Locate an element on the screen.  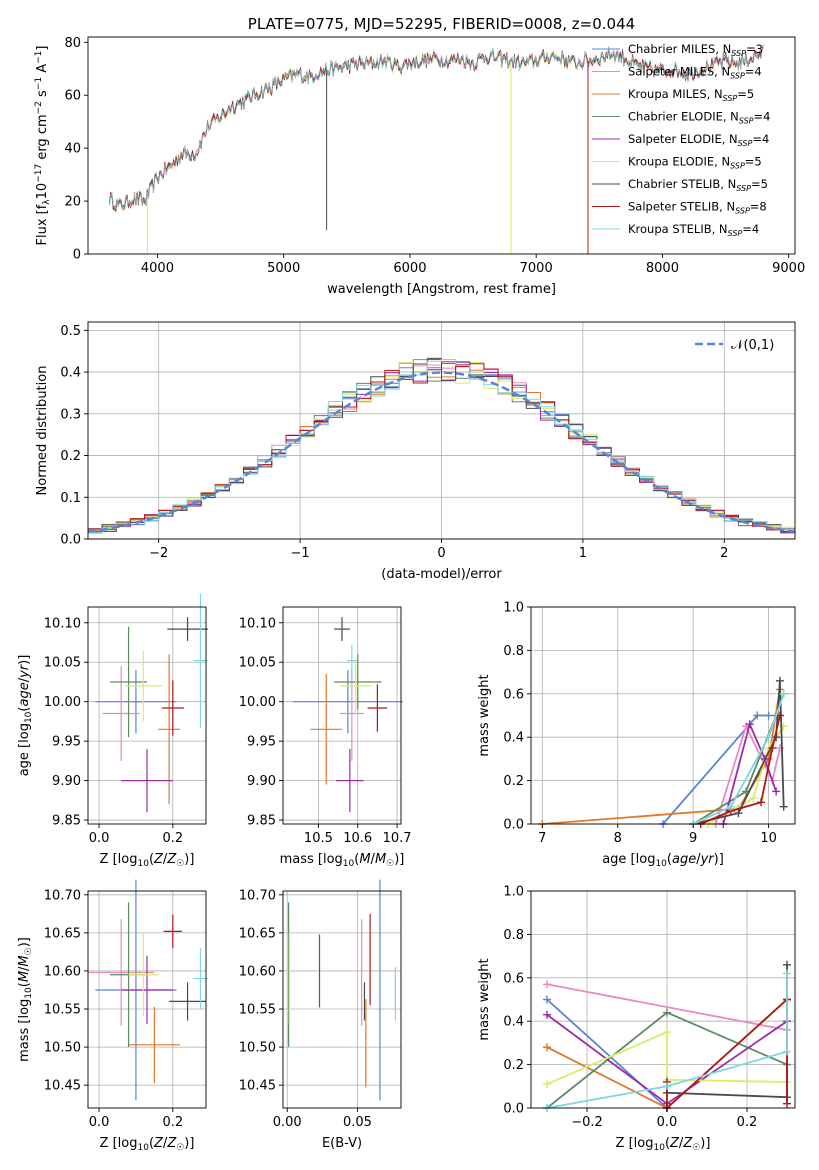
x-tick-label: 7000 is located at coordinates (536, 268).